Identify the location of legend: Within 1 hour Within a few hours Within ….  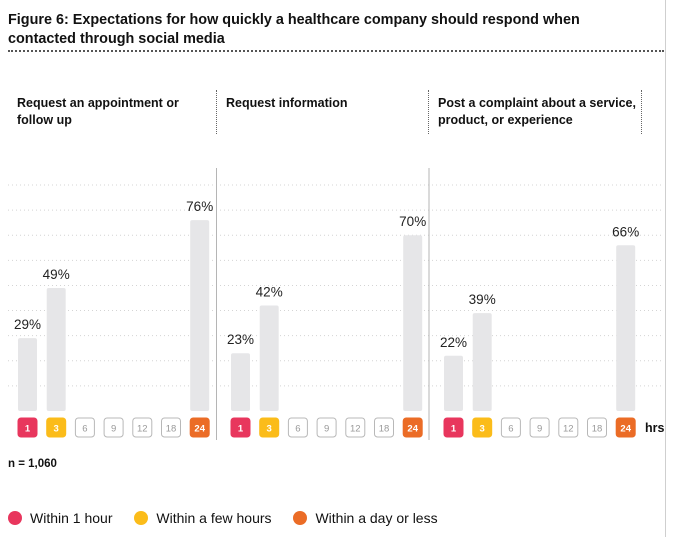
(232, 519).